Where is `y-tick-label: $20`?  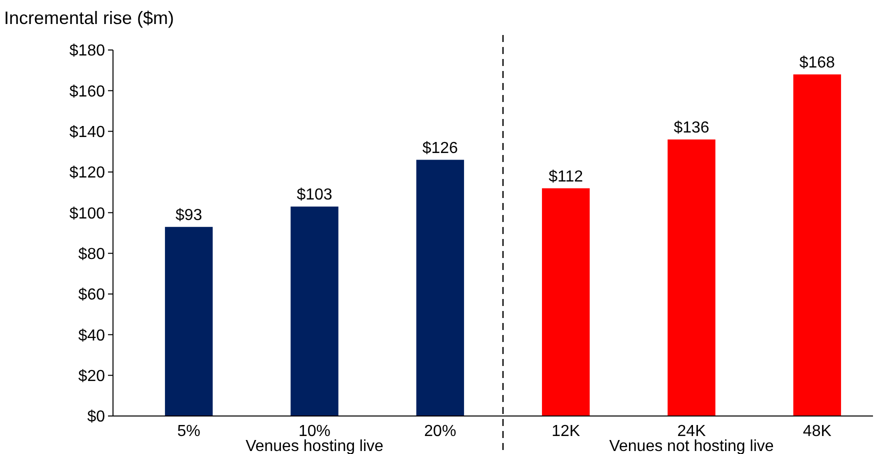 y-tick-label: $20 is located at coordinates (92, 376).